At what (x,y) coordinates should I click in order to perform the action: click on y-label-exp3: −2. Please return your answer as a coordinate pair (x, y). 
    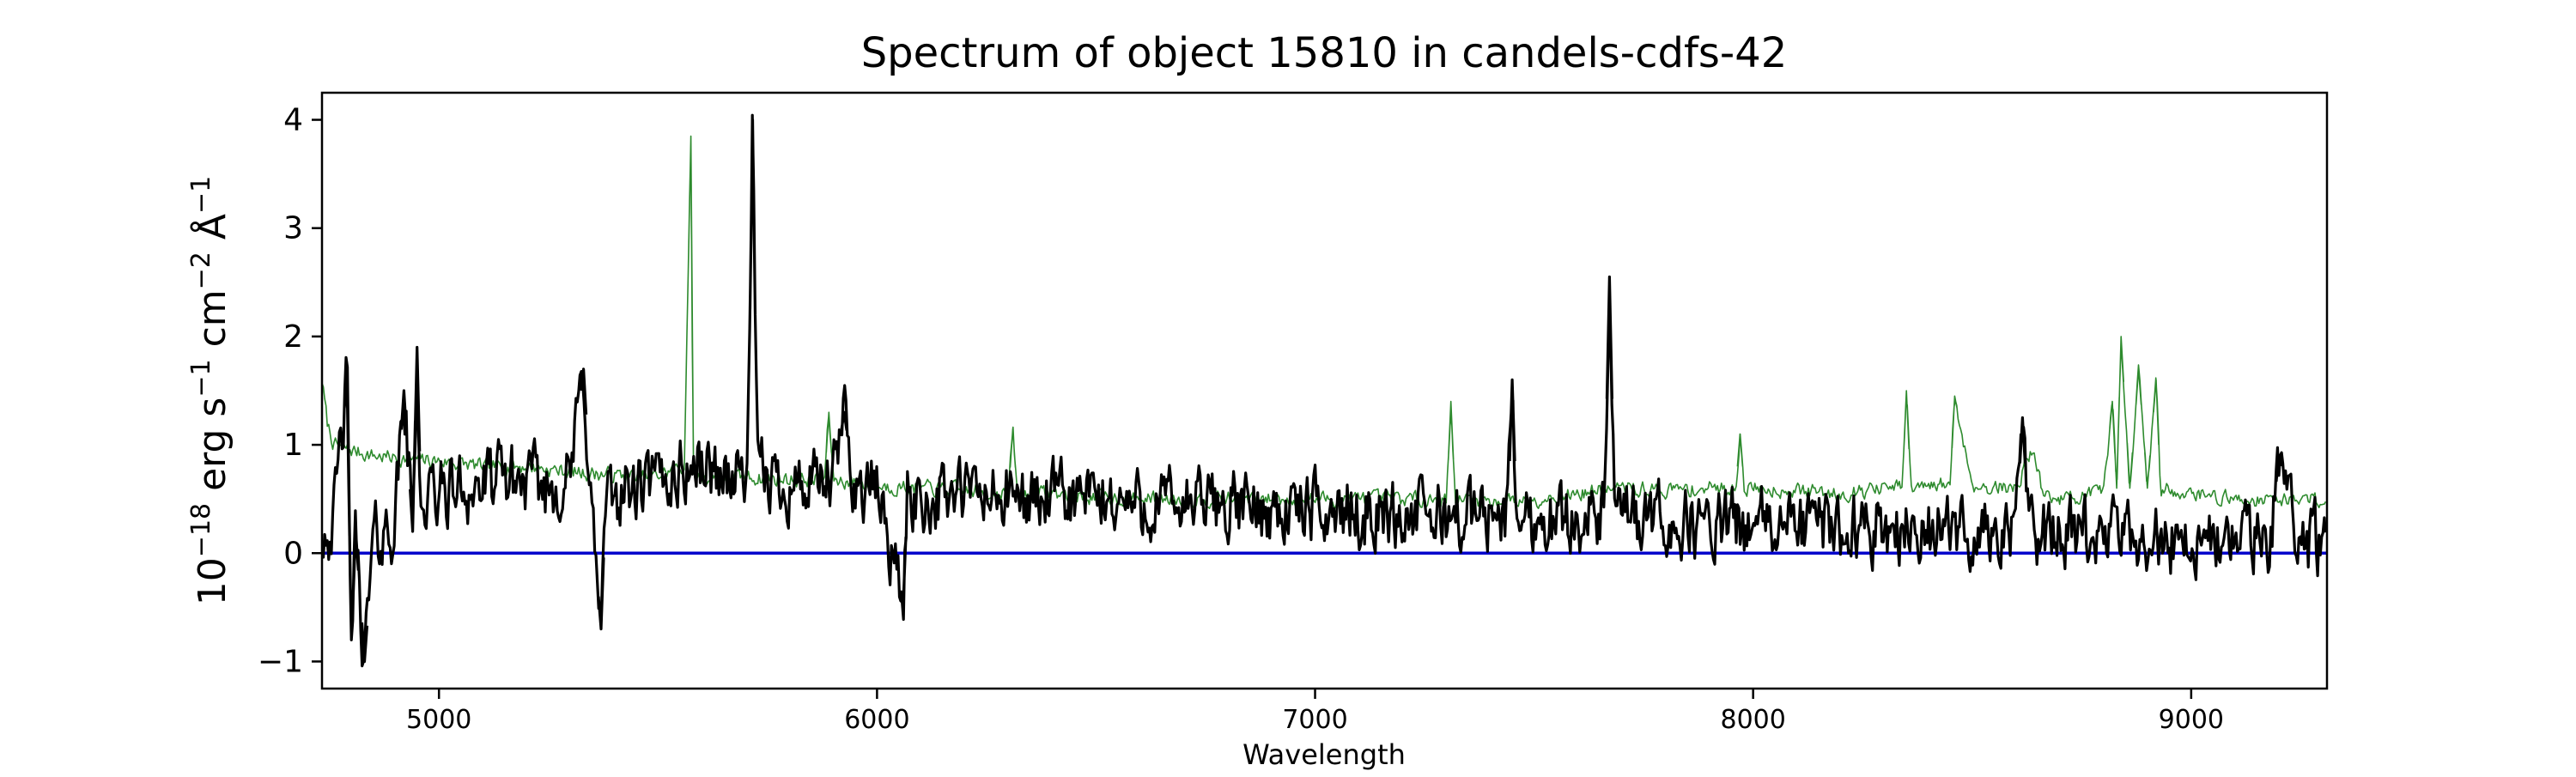
    Looking at the image, I should click on (201, 270).